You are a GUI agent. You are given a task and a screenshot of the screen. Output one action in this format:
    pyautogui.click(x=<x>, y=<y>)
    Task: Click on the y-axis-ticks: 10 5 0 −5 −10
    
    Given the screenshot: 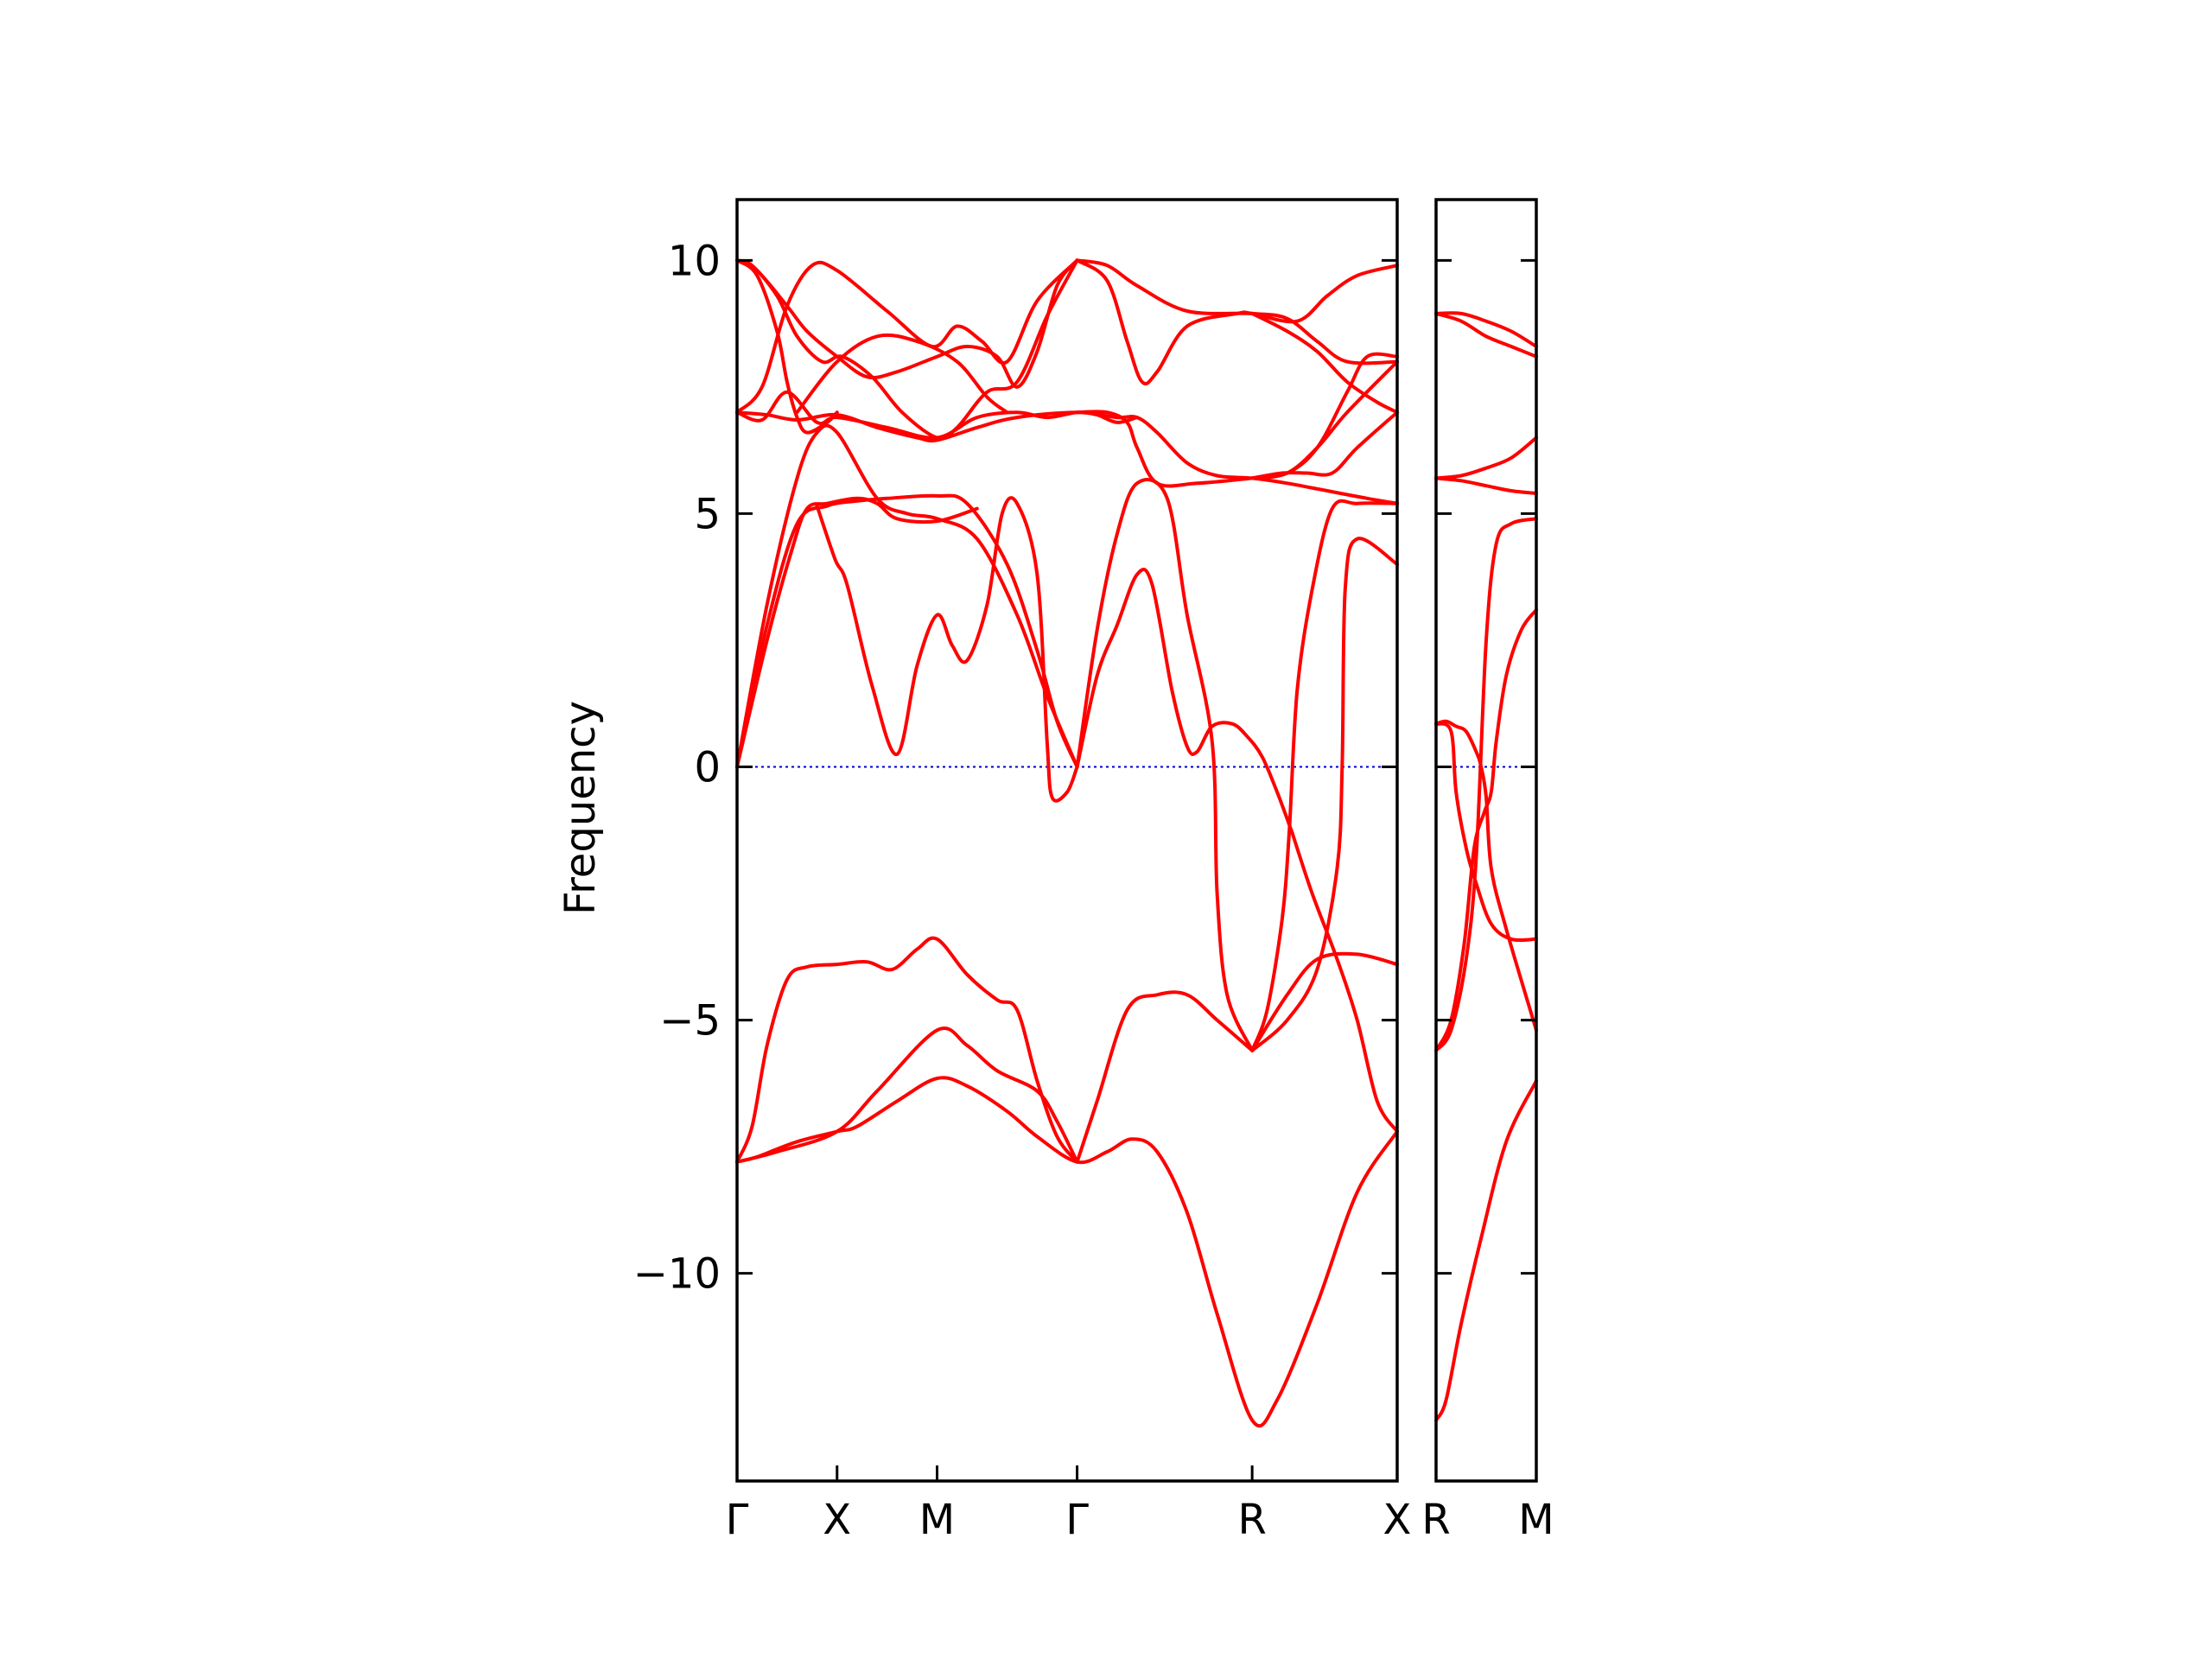 What is the action you would take?
    pyautogui.click(x=677, y=767)
    